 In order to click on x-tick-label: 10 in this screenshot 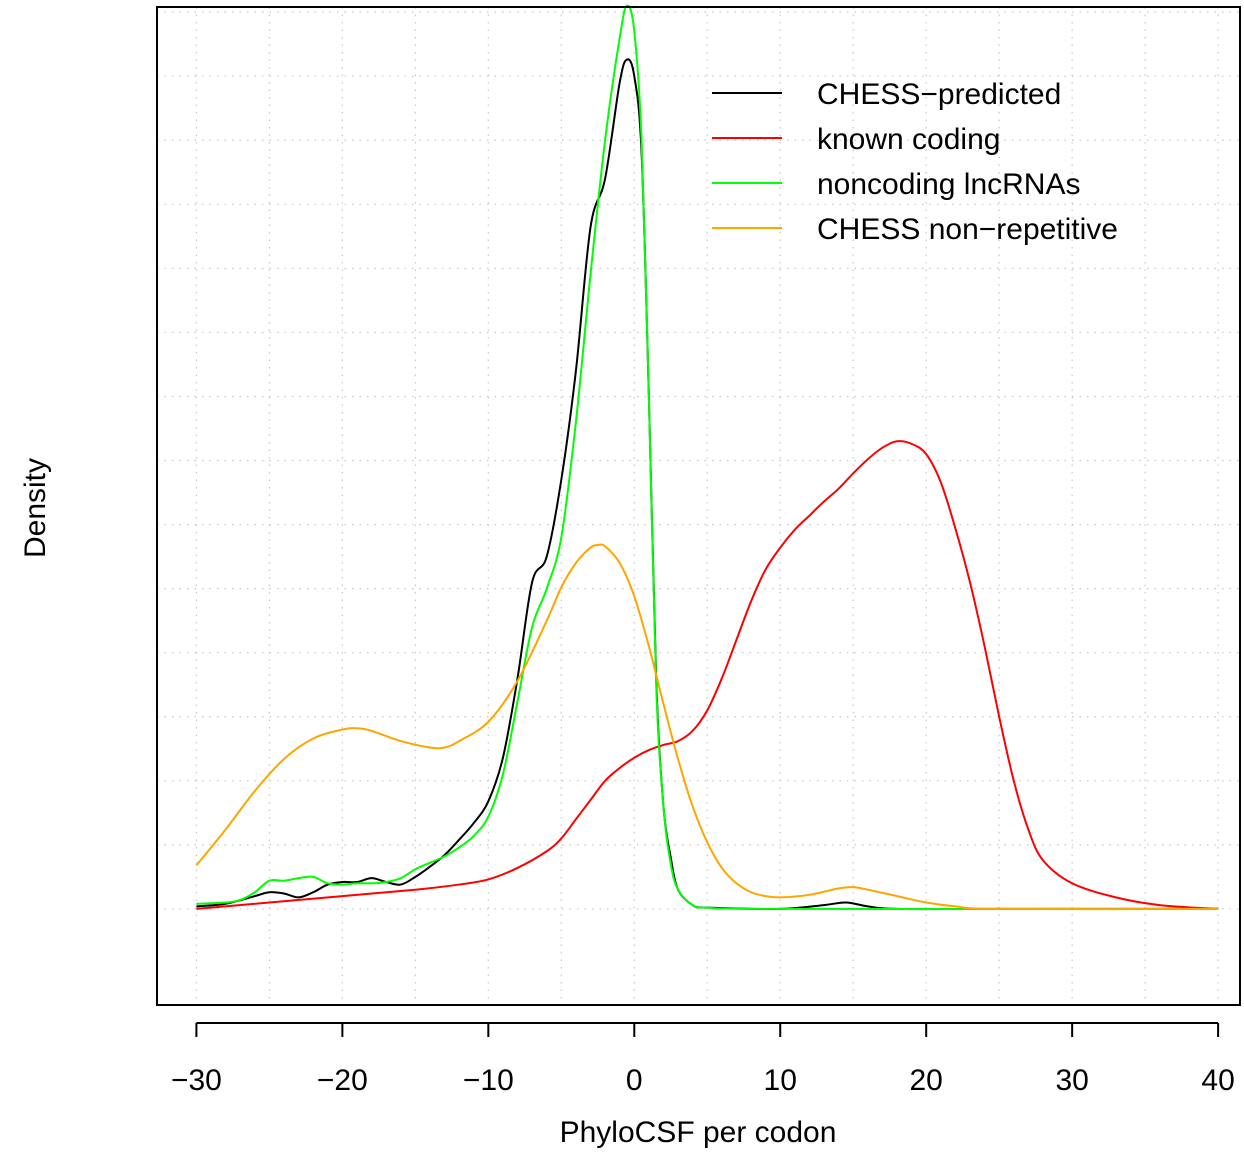, I will do `click(780, 1080)`.